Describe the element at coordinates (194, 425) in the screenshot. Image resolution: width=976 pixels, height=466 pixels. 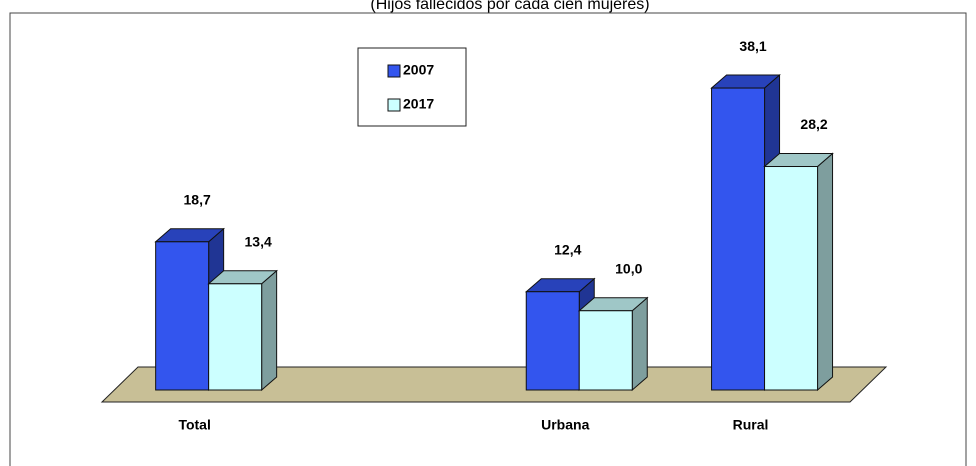
I see `x-tick-label: Total` at that location.